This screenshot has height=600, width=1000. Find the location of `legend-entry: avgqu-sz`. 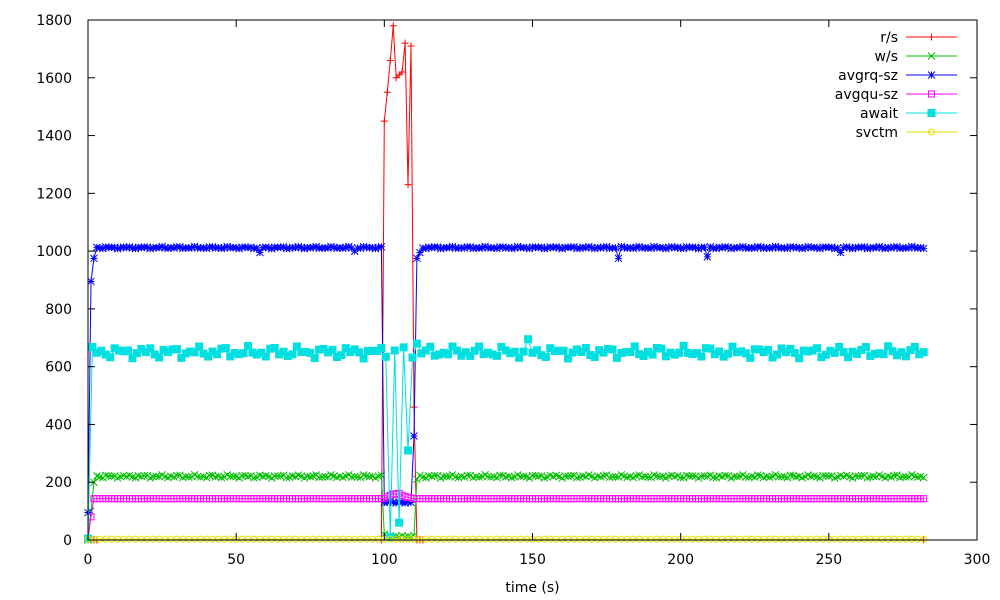

legend-entry: avgqu-sz is located at coordinates (896, 95).